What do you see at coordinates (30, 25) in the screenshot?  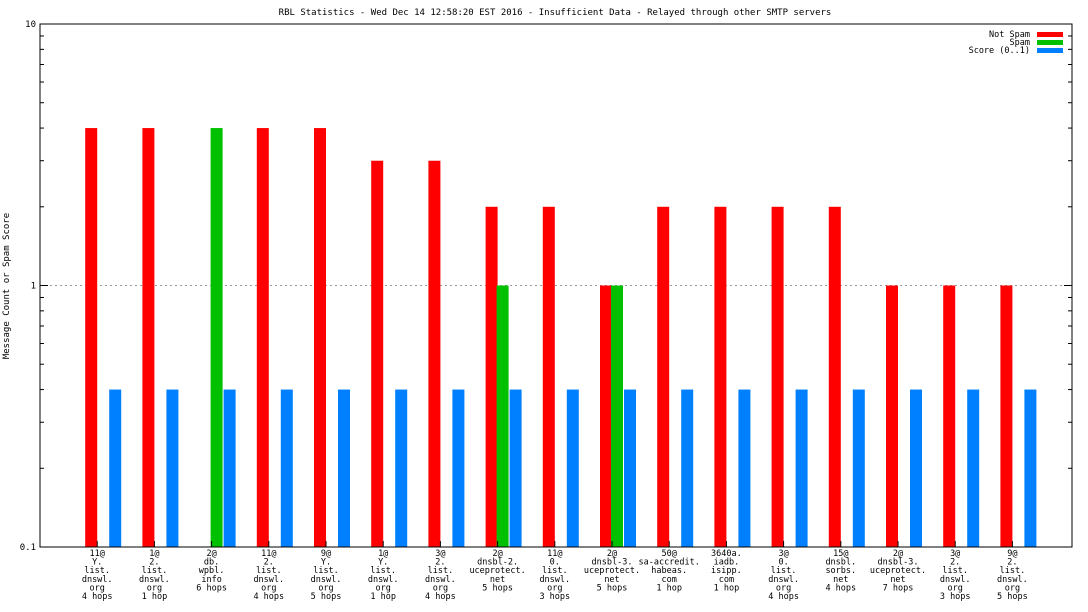 I see `y-tick-label: 10` at bounding box center [30, 25].